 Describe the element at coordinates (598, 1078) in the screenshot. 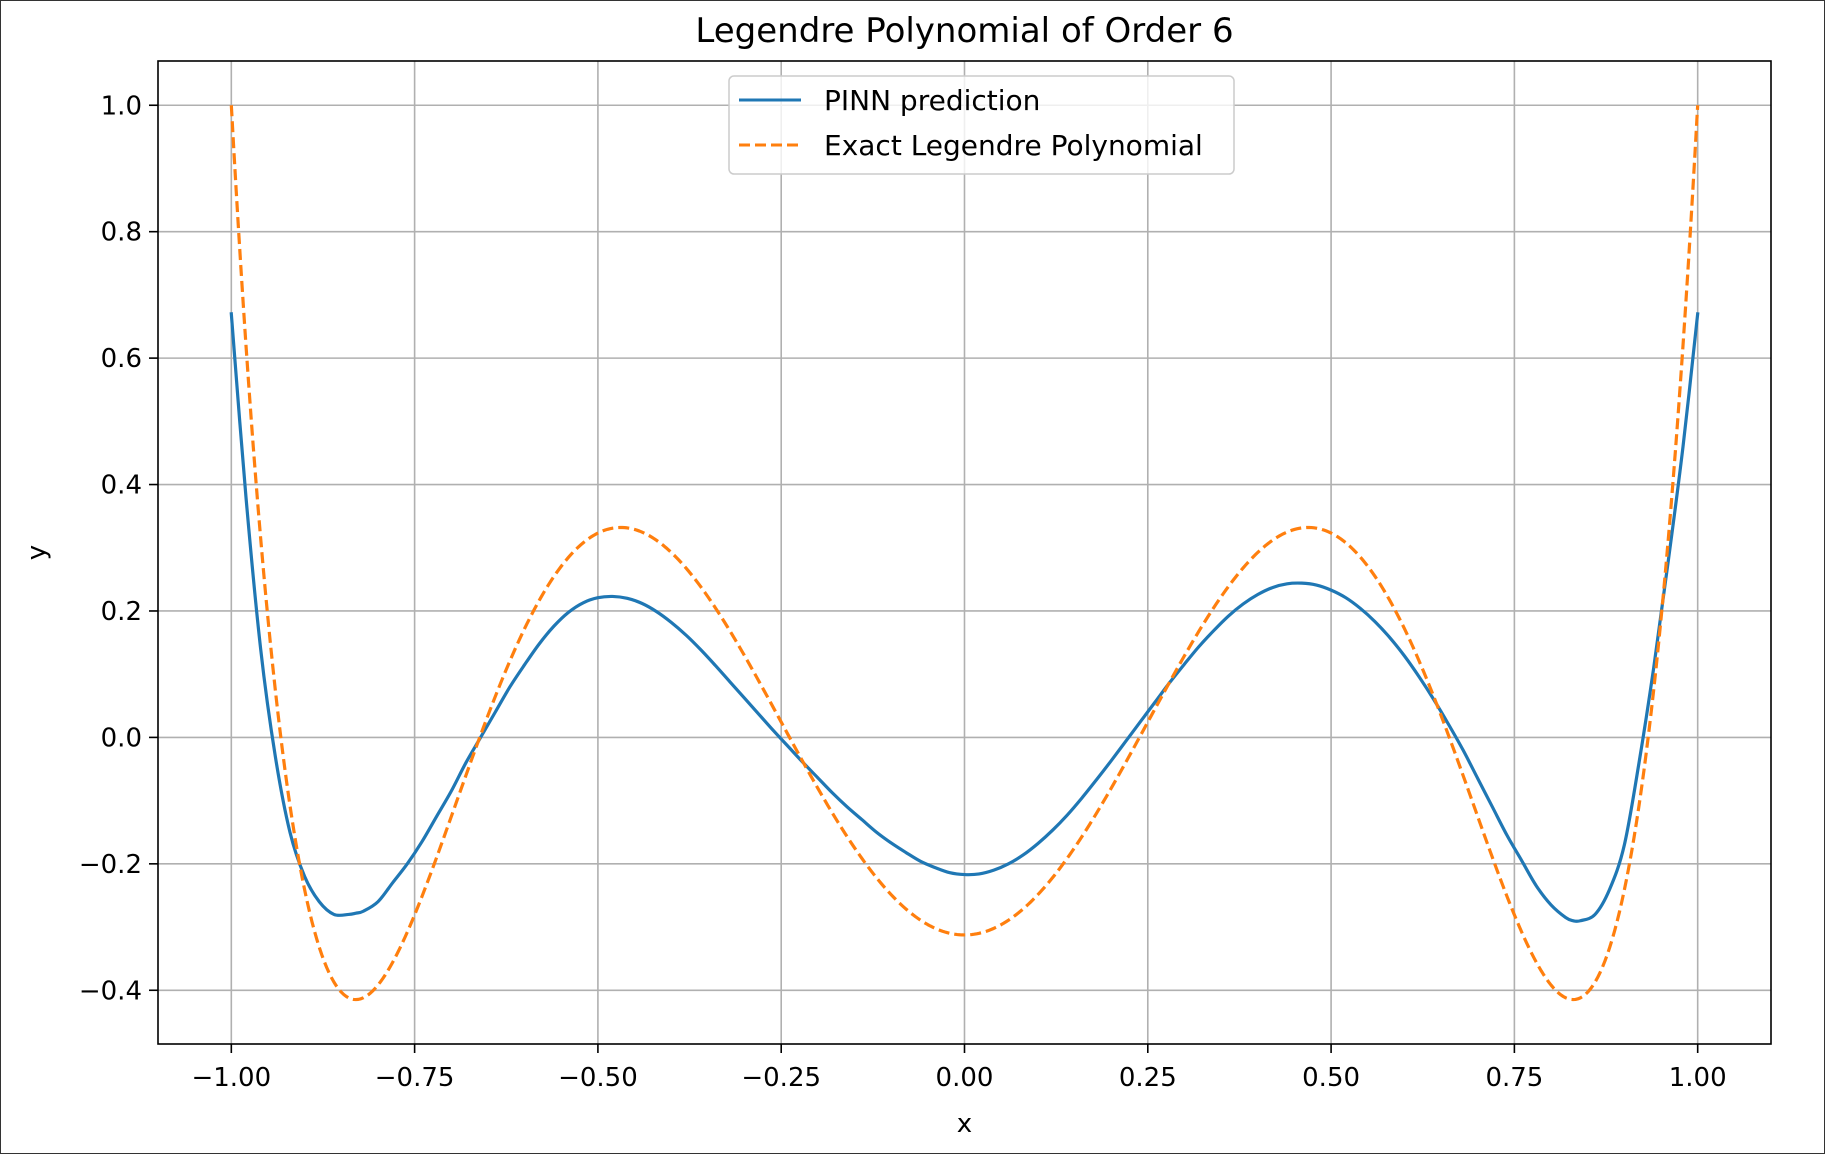

I see `x-tick-label: −0.50` at that location.